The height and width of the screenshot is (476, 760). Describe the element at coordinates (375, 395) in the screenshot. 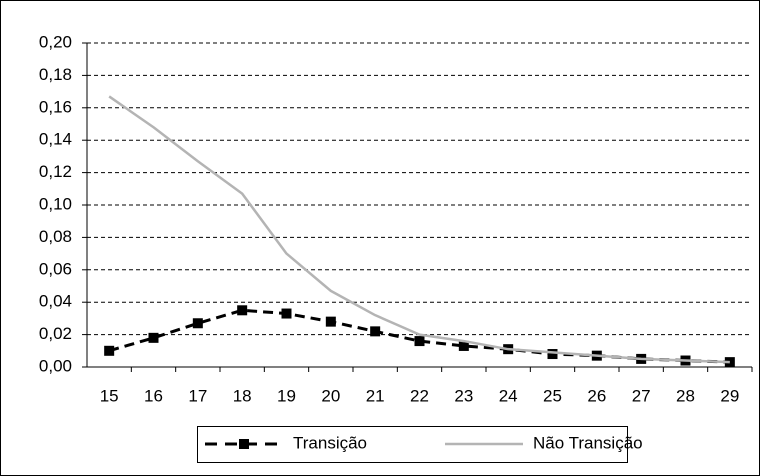

I see `x-tick-label: 21` at that location.